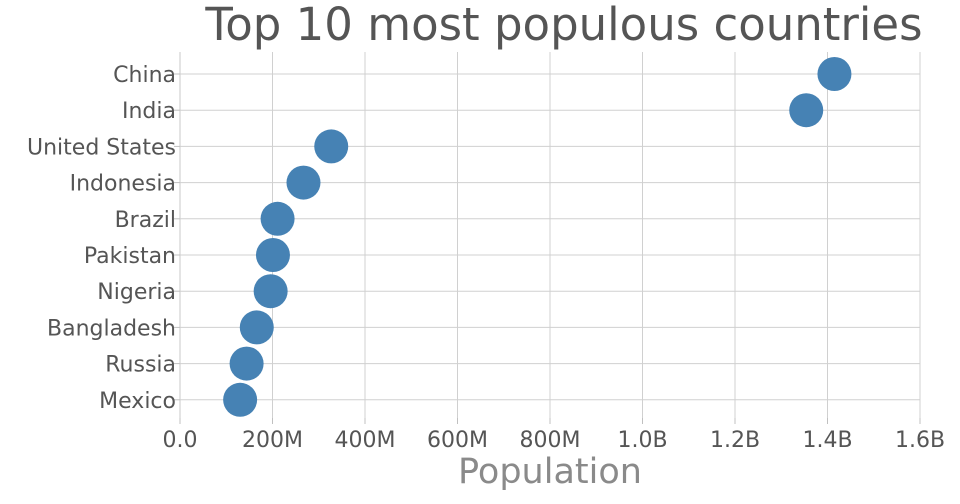 The width and height of the screenshot is (960, 504). I want to click on data-point-united-states, so click(331, 146).